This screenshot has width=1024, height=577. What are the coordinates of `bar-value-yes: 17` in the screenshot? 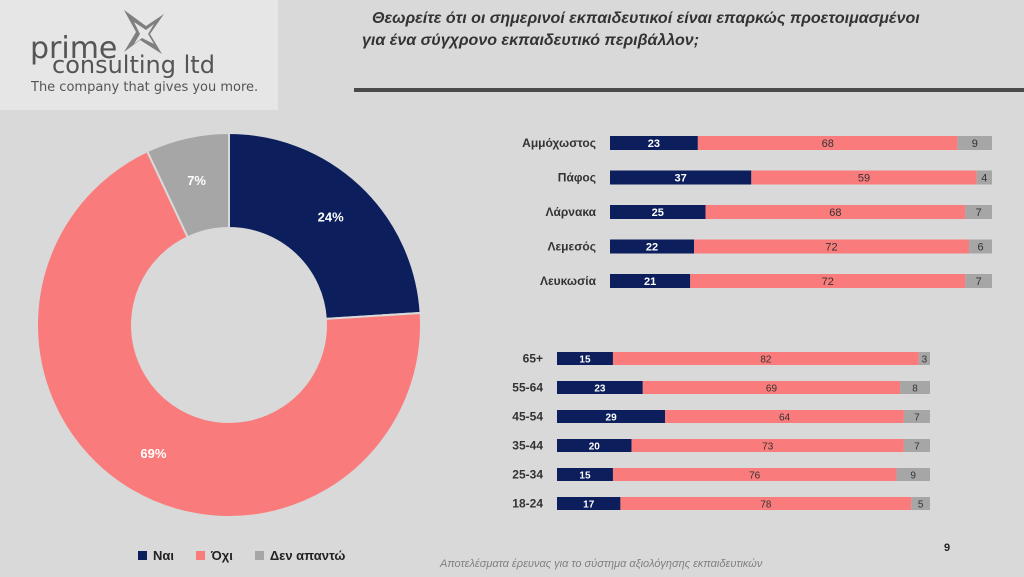 It's located at (589, 505).